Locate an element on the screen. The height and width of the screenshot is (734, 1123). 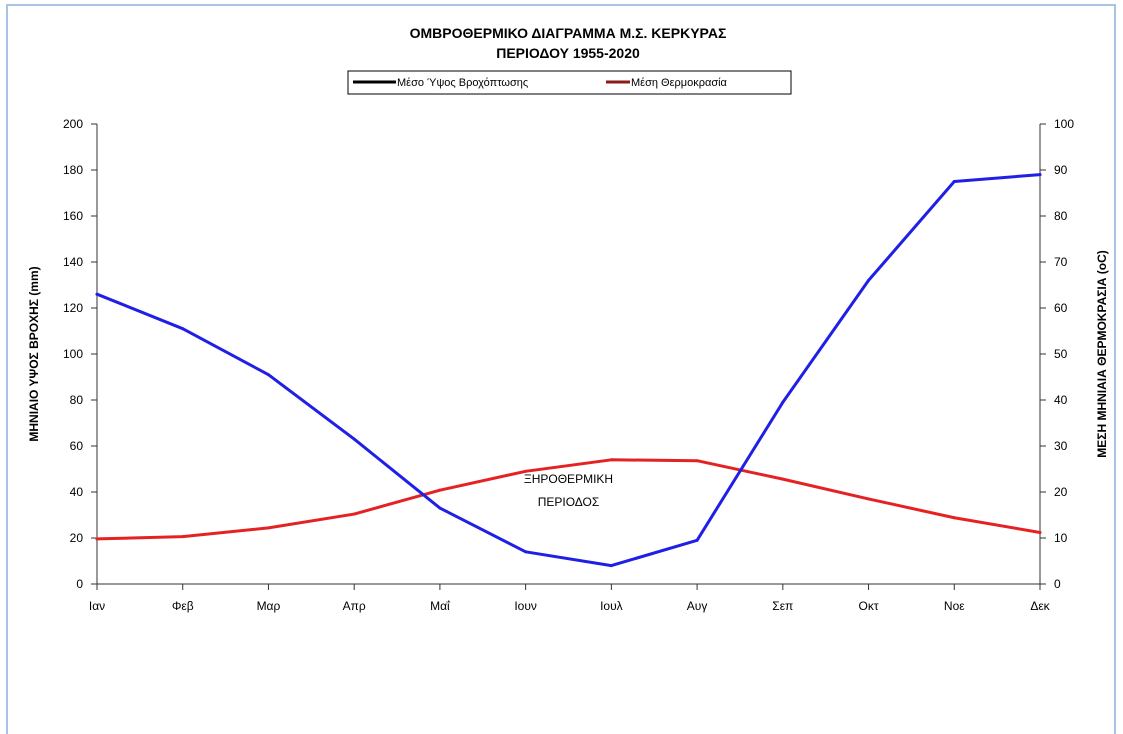
left-tick-label: 160 is located at coordinates (73, 216).